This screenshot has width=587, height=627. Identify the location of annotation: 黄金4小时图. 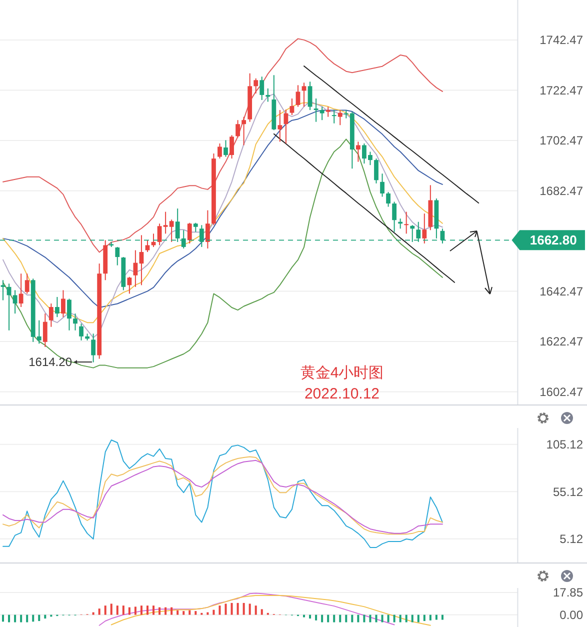
(342, 373).